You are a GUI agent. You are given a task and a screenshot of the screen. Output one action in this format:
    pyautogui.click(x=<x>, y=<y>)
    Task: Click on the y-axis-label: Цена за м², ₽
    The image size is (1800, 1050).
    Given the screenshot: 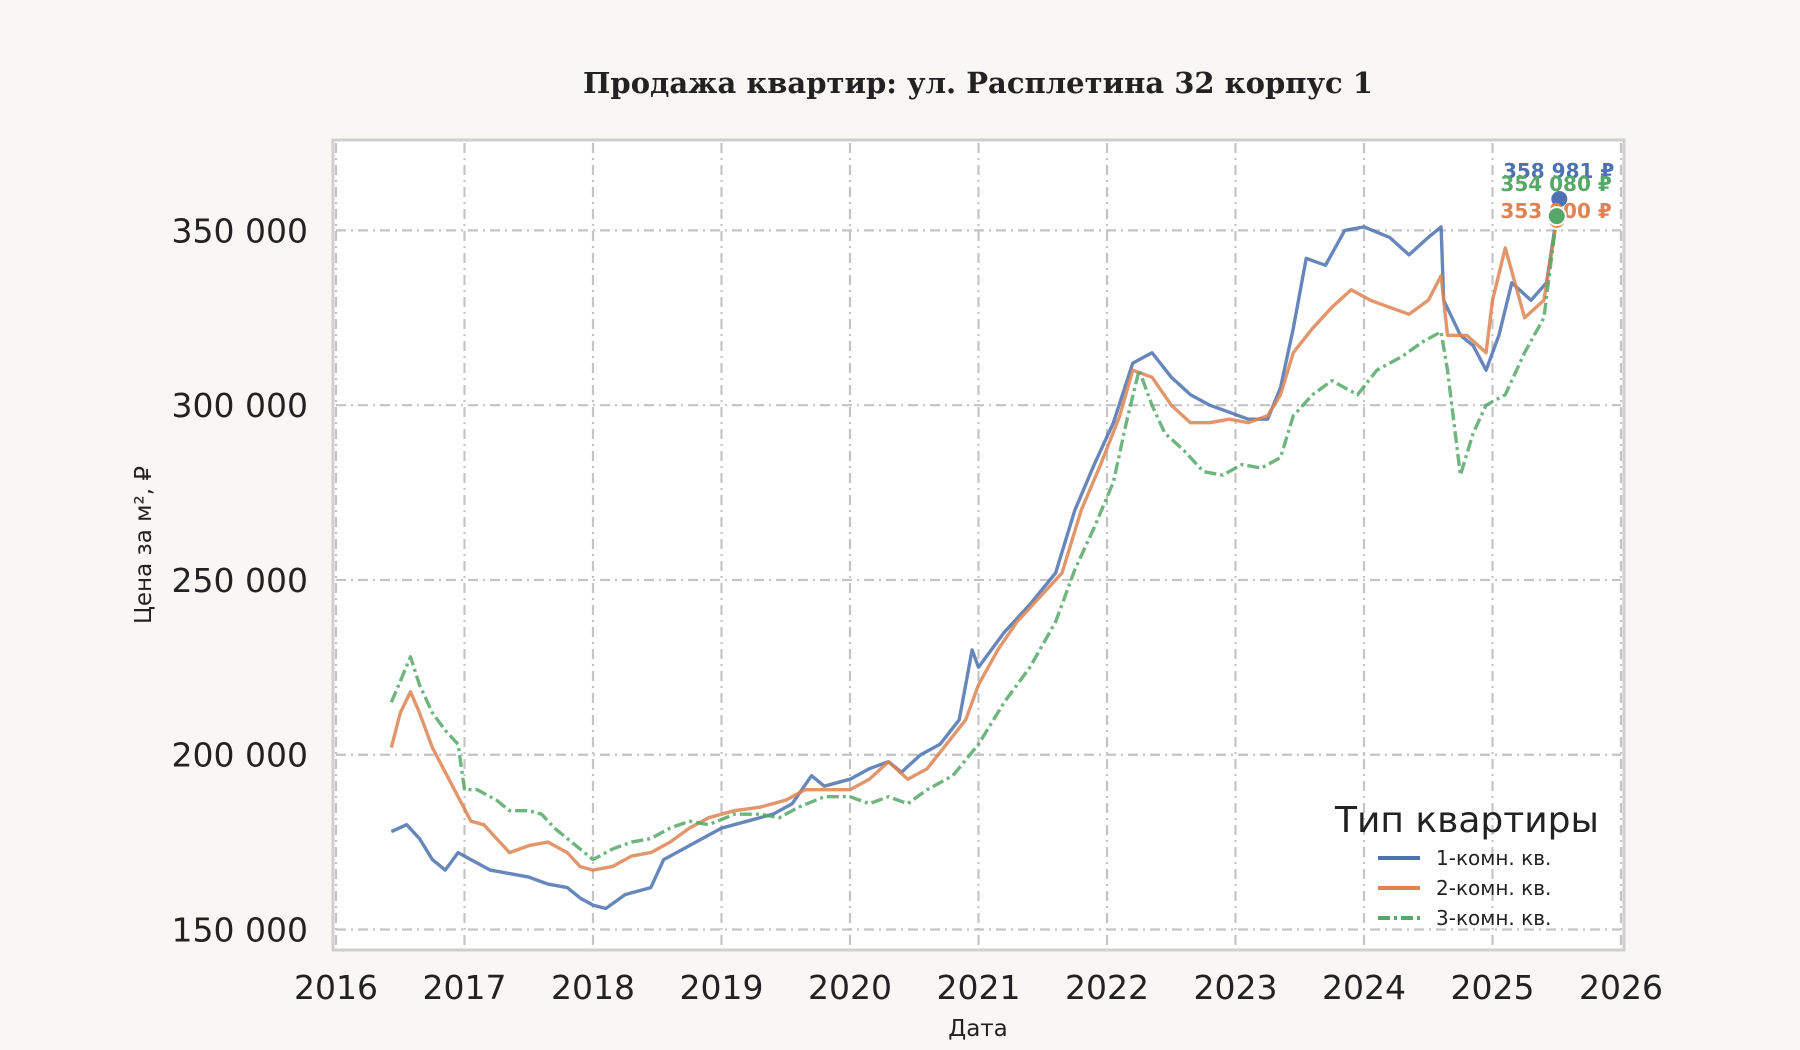 What is the action you would take?
    pyautogui.click(x=144, y=545)
    